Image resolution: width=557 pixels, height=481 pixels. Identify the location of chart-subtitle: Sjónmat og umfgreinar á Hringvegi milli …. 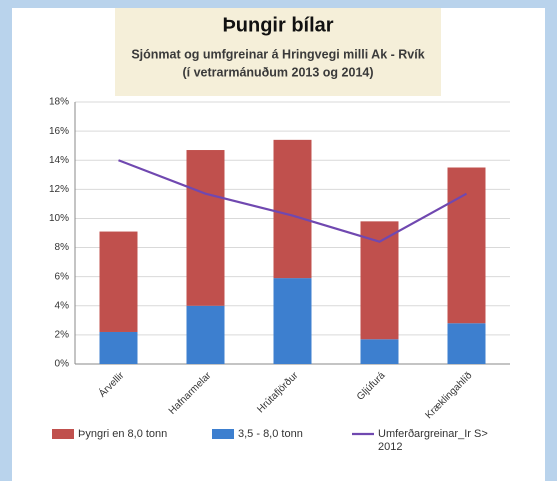
(277, 54).